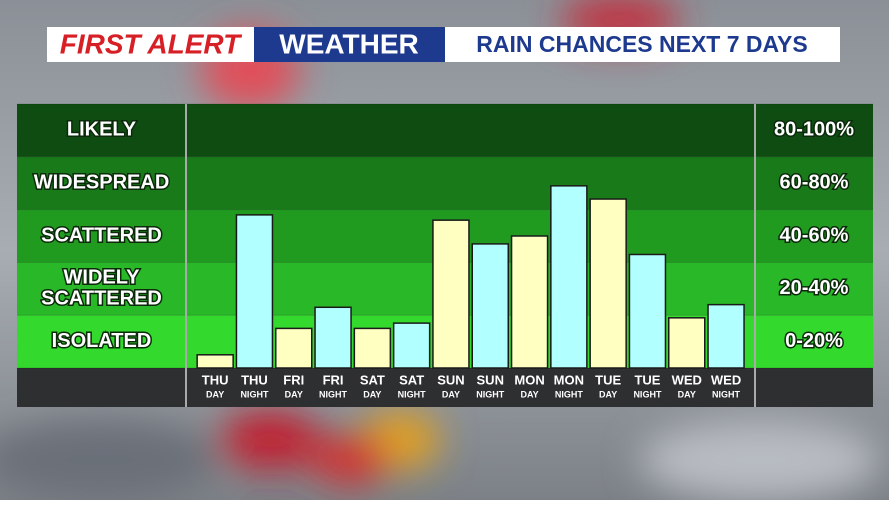  I want to click on brand-box, so click(150, 44).